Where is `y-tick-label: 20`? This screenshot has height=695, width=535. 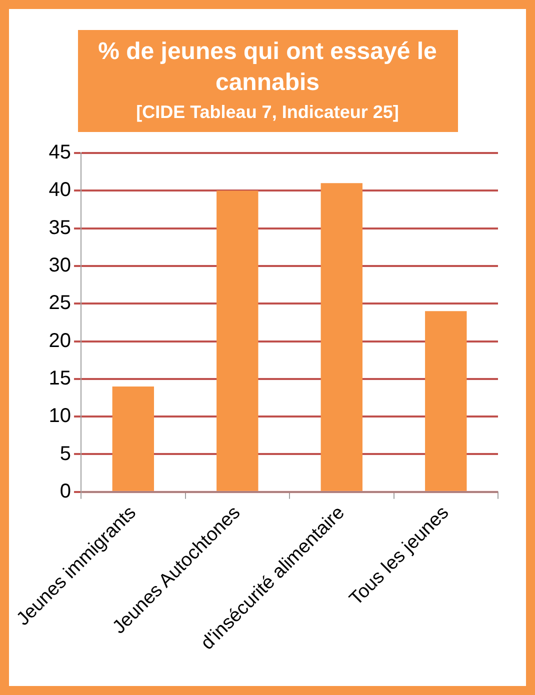
y-tick-label: 20 is located at coordinates (60, 341).